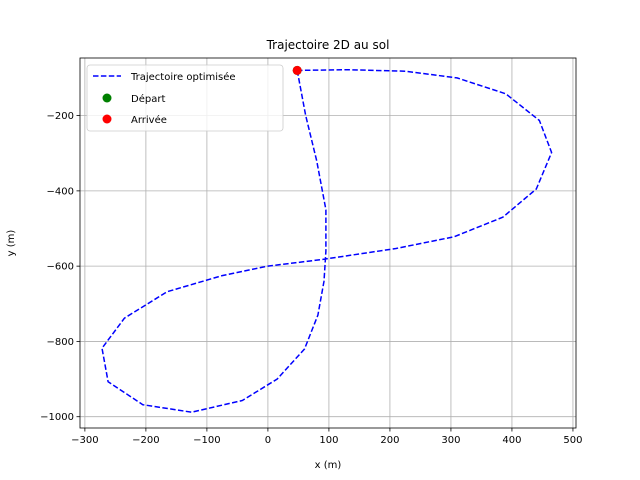 This screenshot has height=480, width=640. I want to click on y-axis-label: y (m), so click(11, 243).